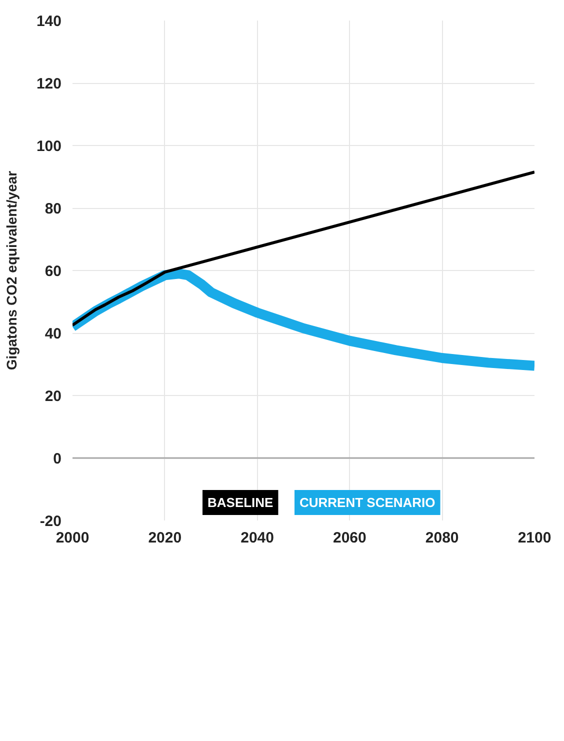  I want to click on y-tick-label: 120, so click(49, 84).